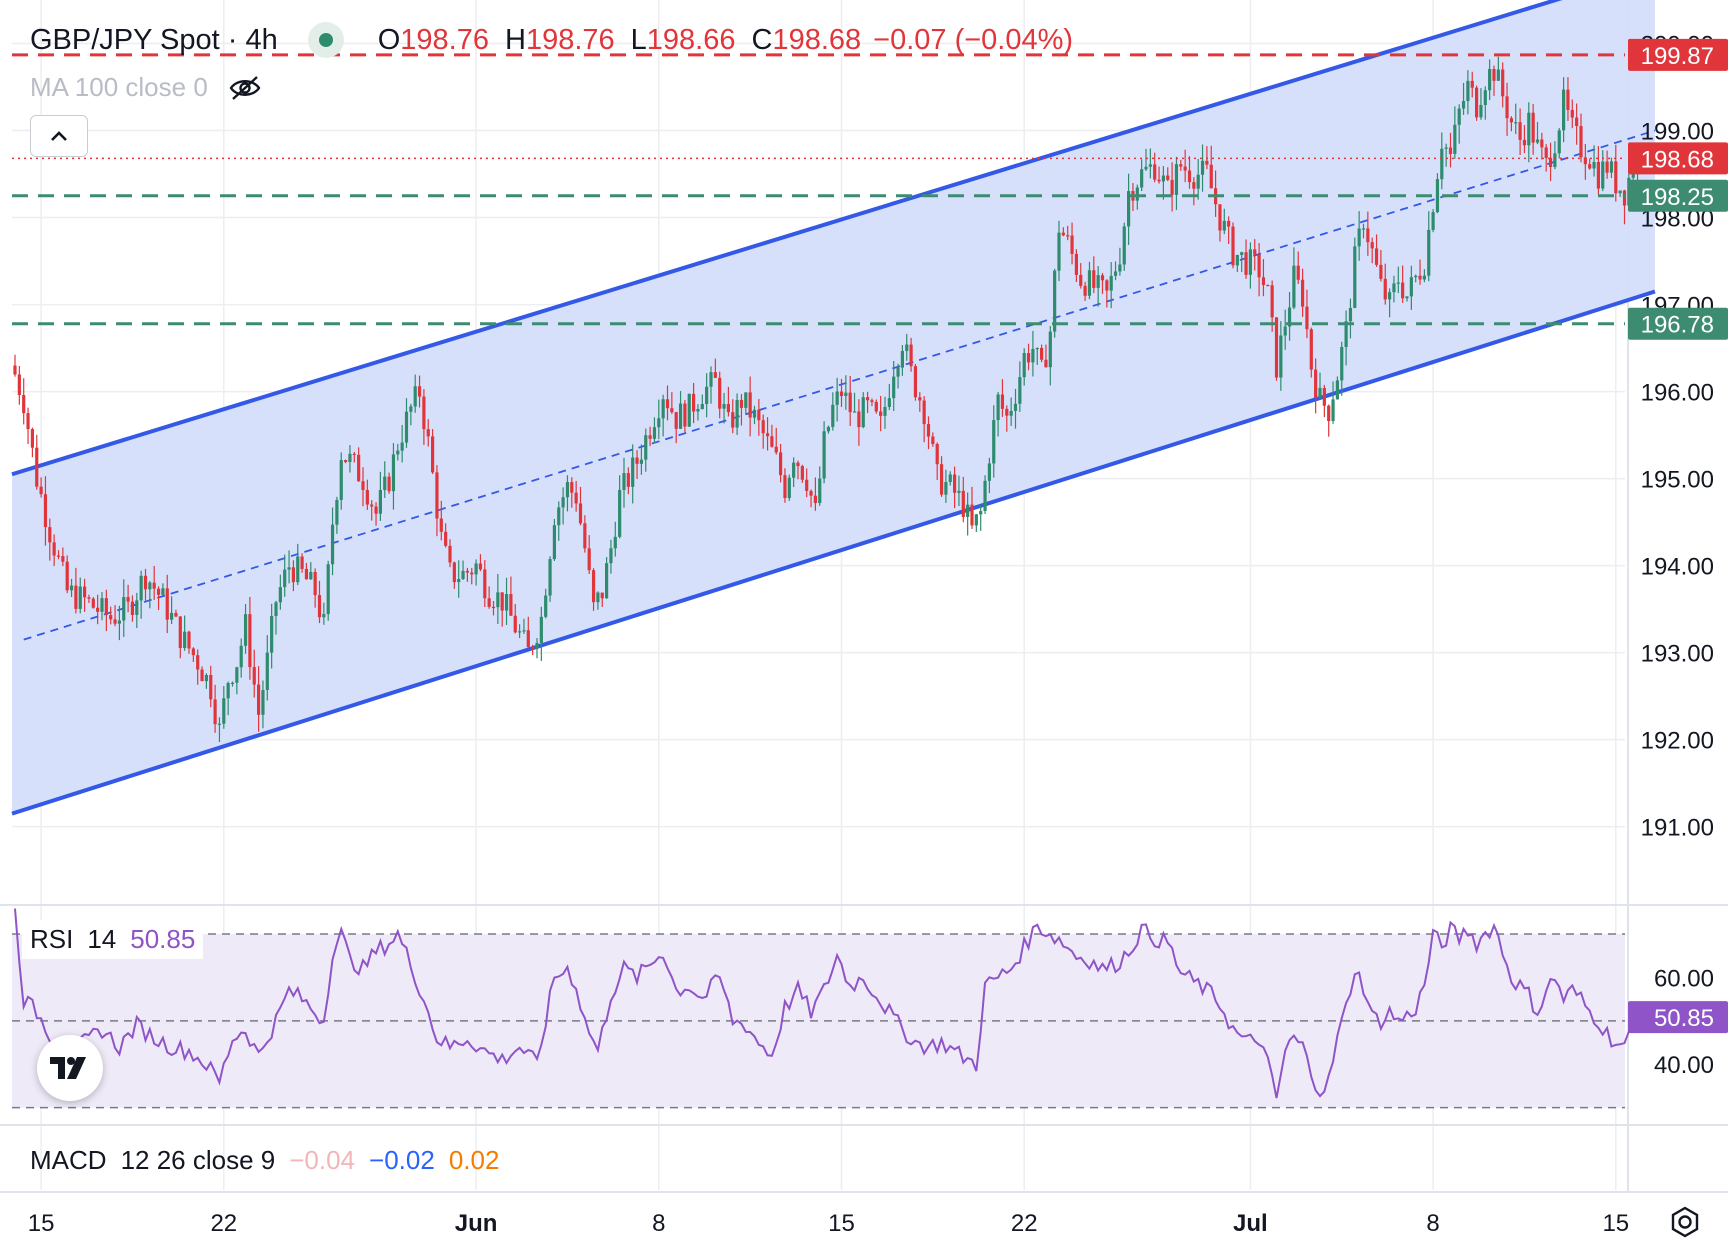 The width and height of the screenshot is (1728, 1254). What do you see at coordinates (1685, 1222) in the screenshot?
I see `settings-gear-icon` at bounding box center [1685, 1222].